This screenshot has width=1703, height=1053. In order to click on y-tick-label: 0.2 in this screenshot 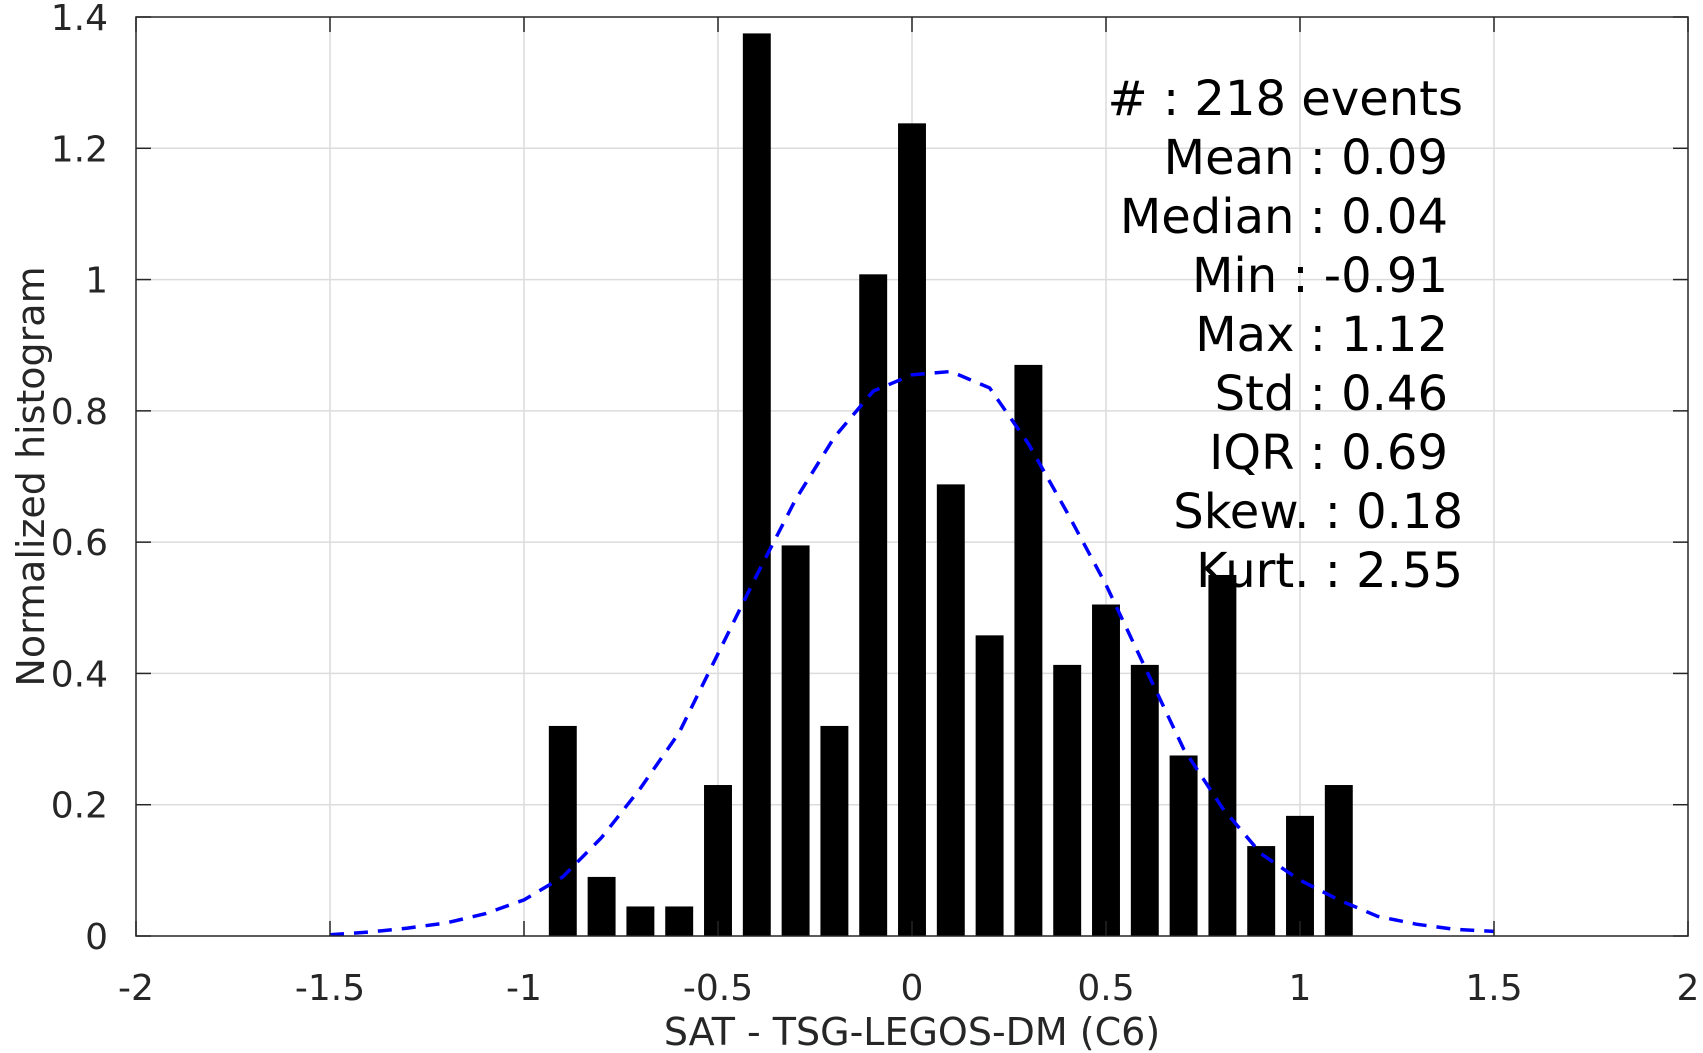, I will do `click(79, 806)`.